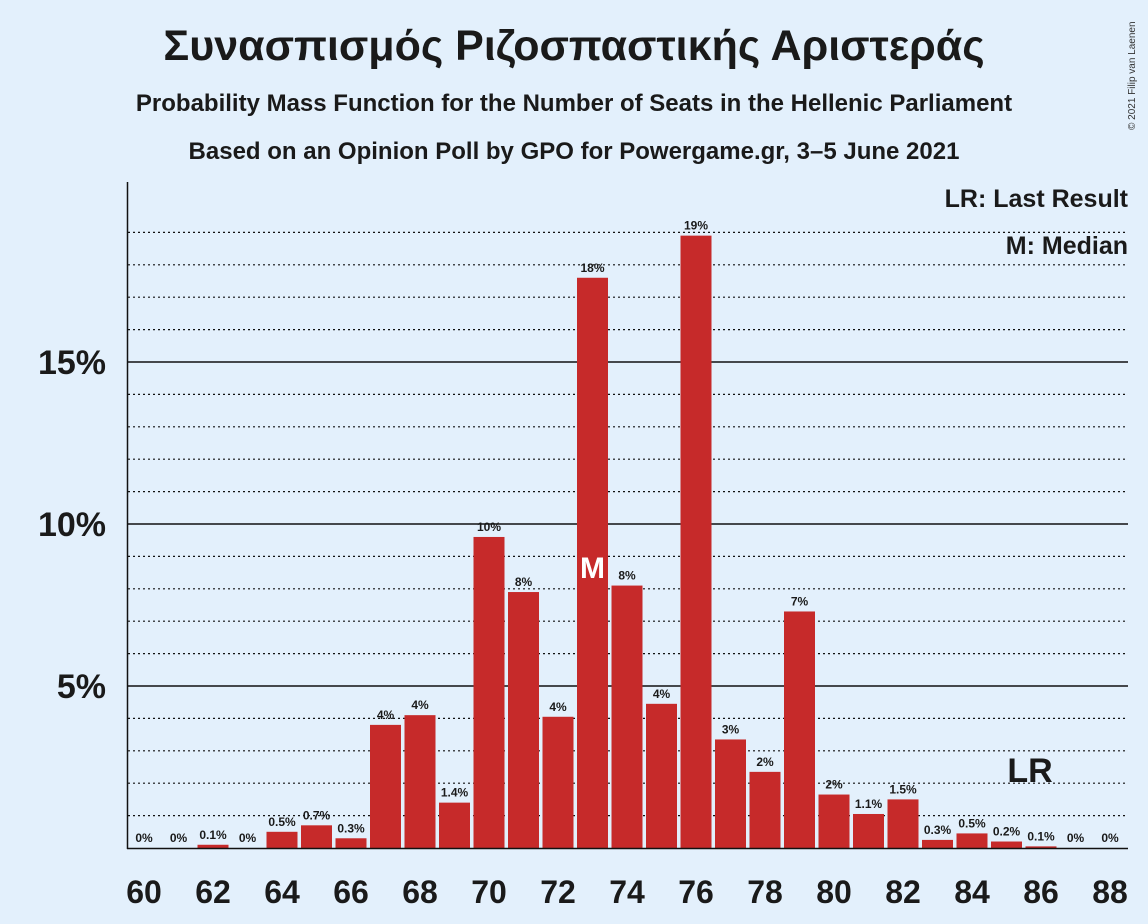 This screenshot has height=924, width=1148. Describe the element at coordinates (834, 892) in the screenshot. I see `x-tick-label: 80` at that location.